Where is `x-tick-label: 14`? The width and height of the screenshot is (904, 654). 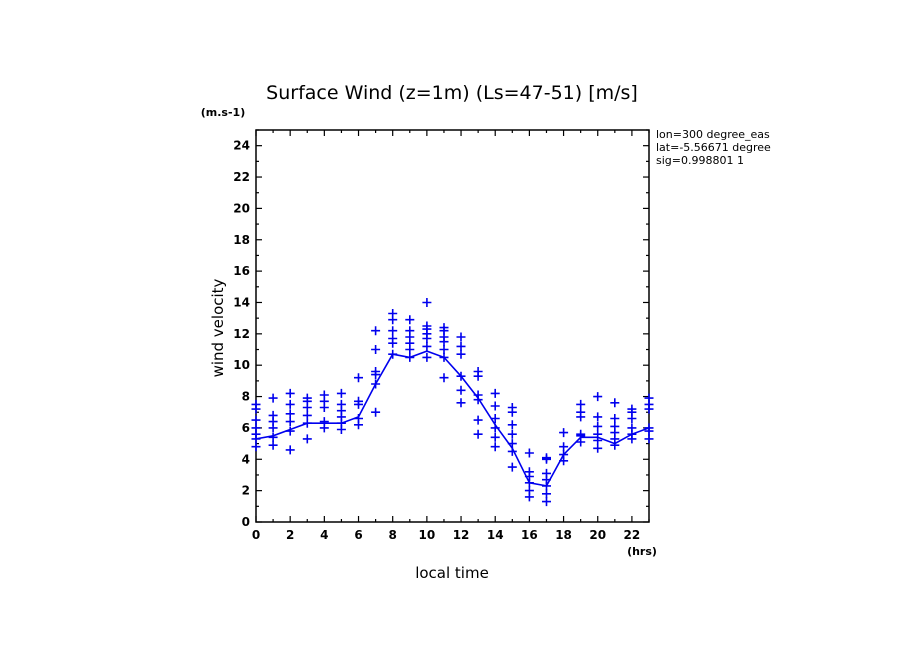
x-tick-label: 14 is located at coordinates (495, 535).